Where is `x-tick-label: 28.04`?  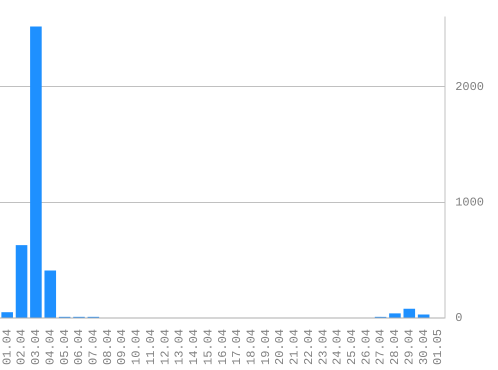
x-tick-label: 28.04 is located at coordinates (395, 347).